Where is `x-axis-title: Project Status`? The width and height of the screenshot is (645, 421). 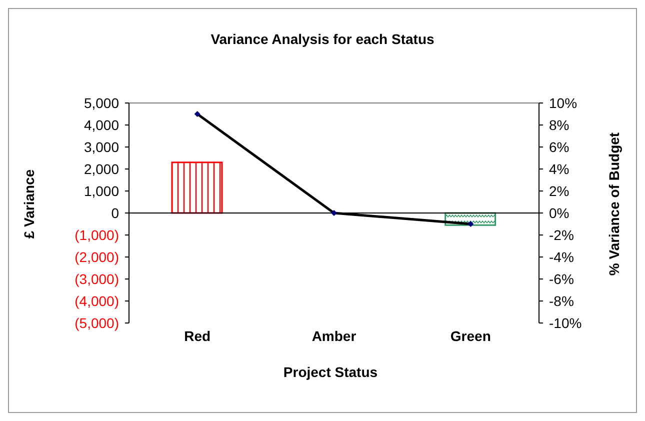
x-axis-title: Project Status is located at coordinates (330, 372).